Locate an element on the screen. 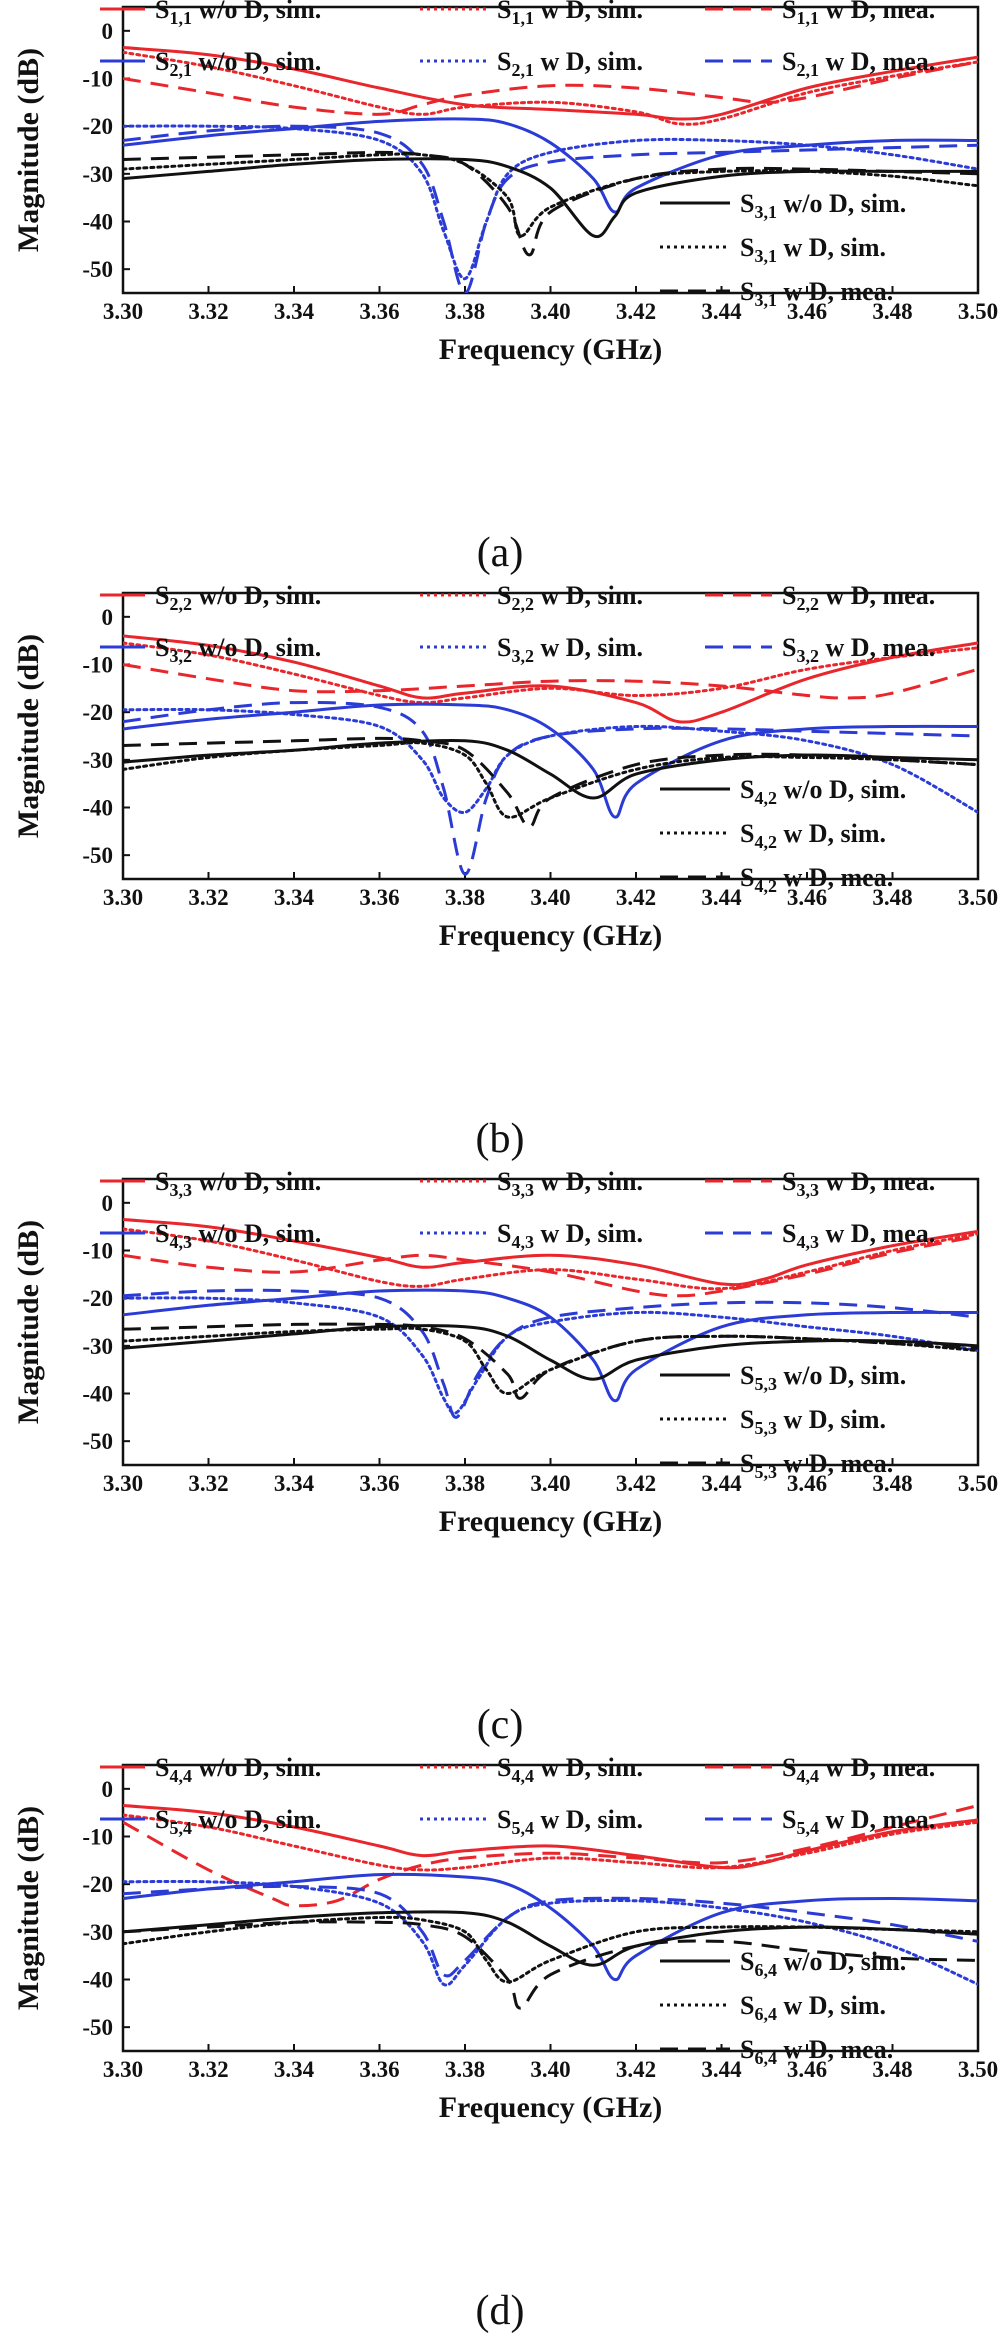 This screenshot has width=1000, height=2350. legend-label: S3,3 w D, mea. is located at coordinates (858, 1183).